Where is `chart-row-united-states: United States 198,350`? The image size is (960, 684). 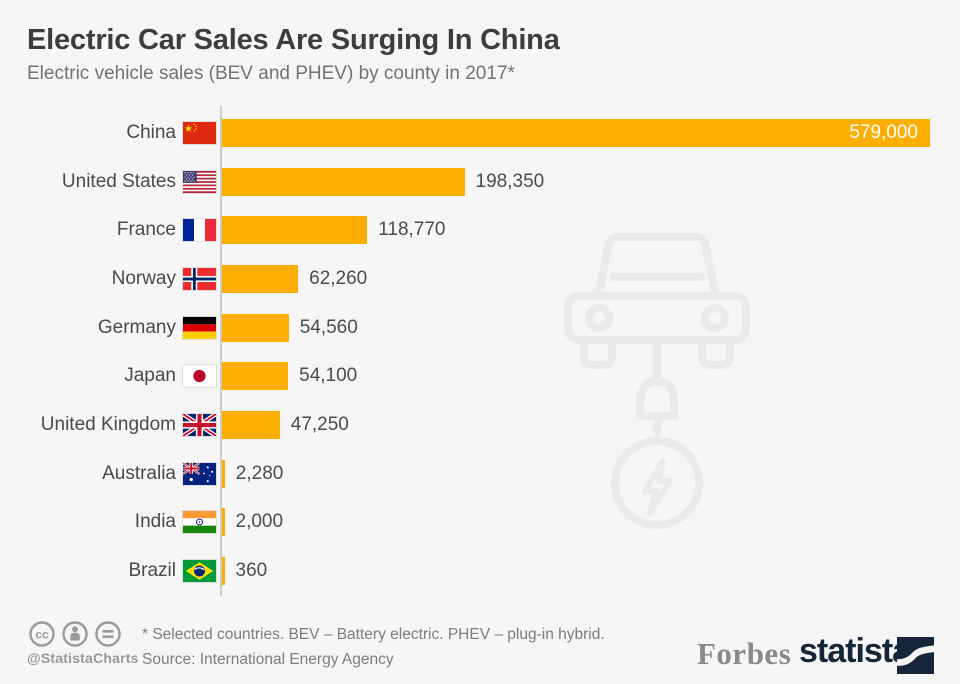 chart-row-united-states: United States 198,350 is located at coordinates (480, 182).